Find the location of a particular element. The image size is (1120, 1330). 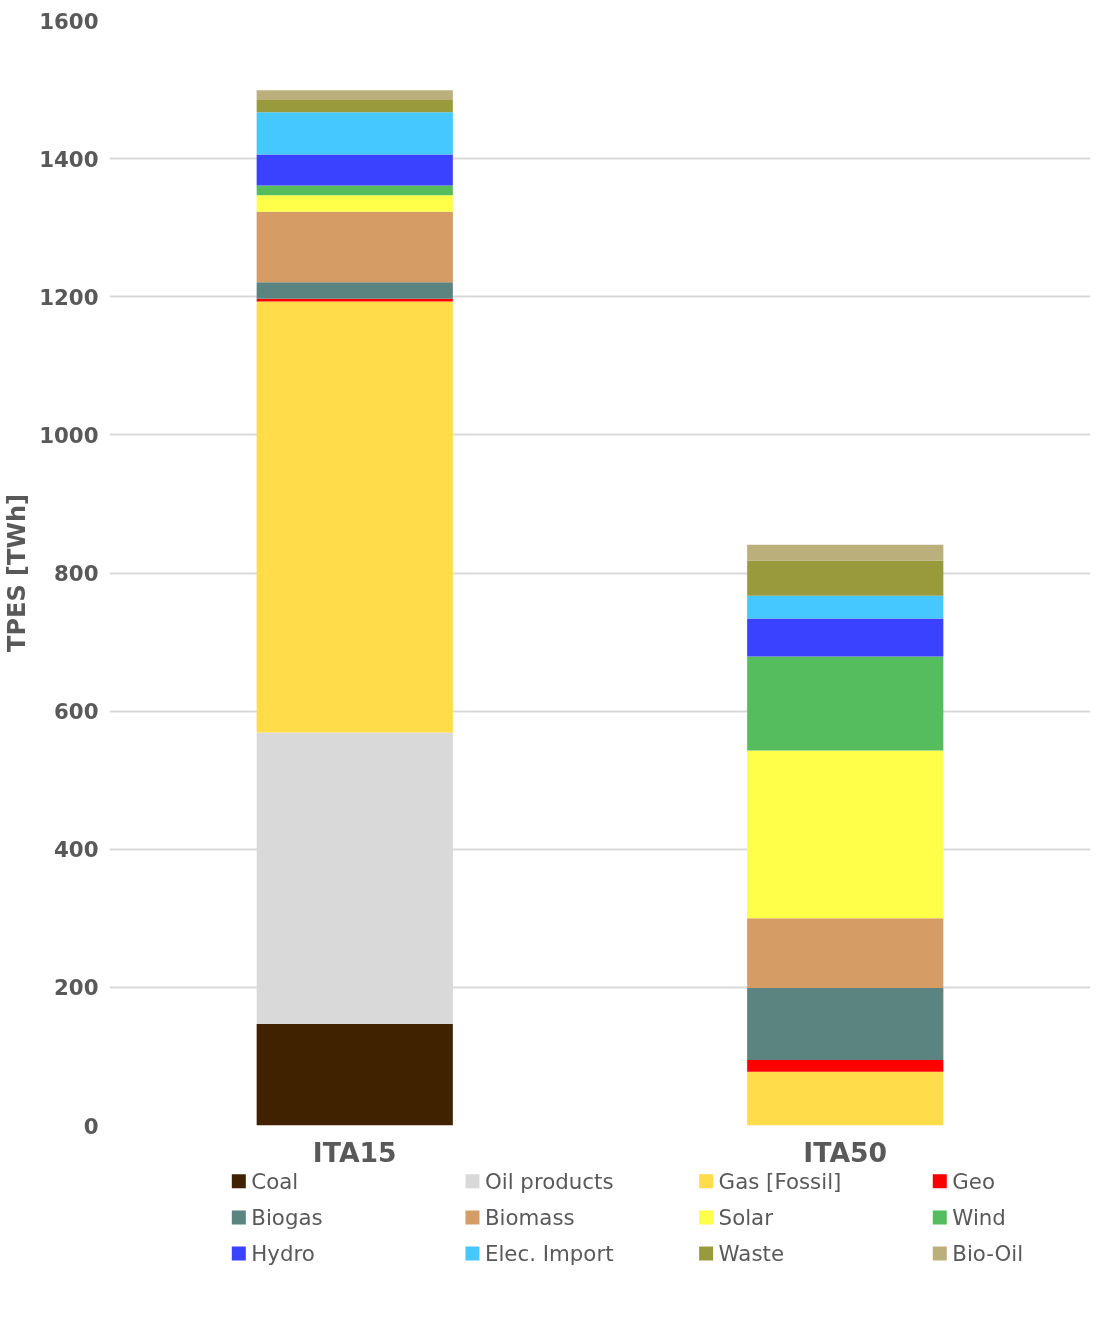

y-tick-label: 1600 is located at coordinates (69, 21).